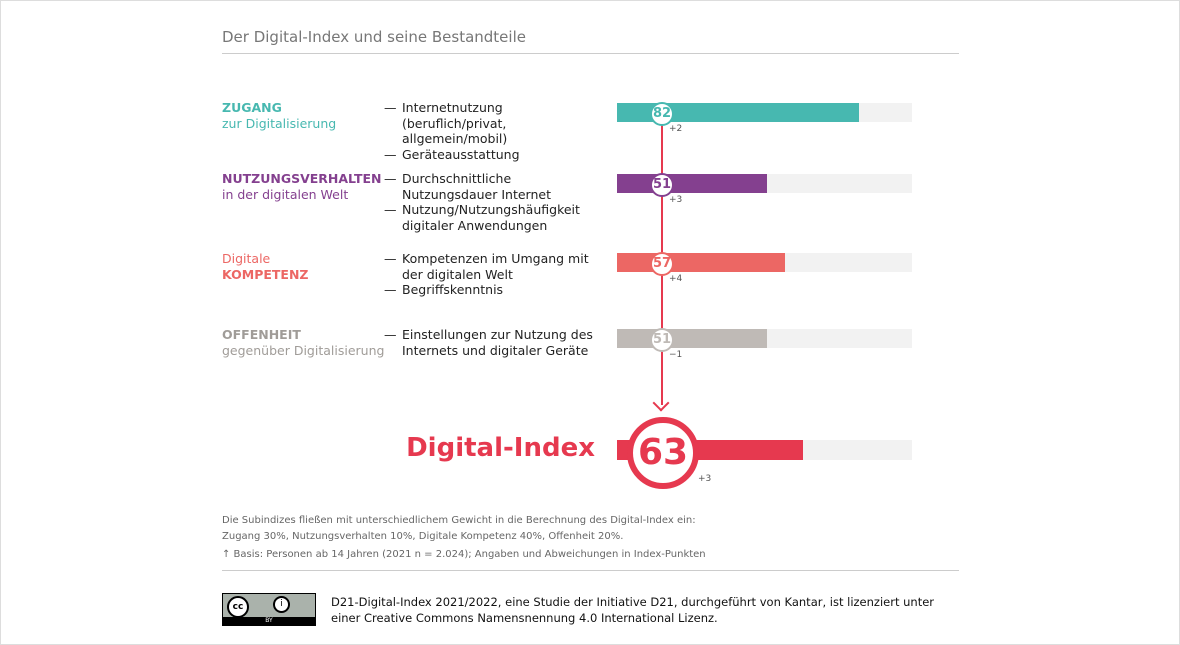 The height and width of the screenshot is (645, 1180). Describe the element at coordinates (500, 448) in the screenshot. I see `digital-index-label: Digital-Index` at that location.